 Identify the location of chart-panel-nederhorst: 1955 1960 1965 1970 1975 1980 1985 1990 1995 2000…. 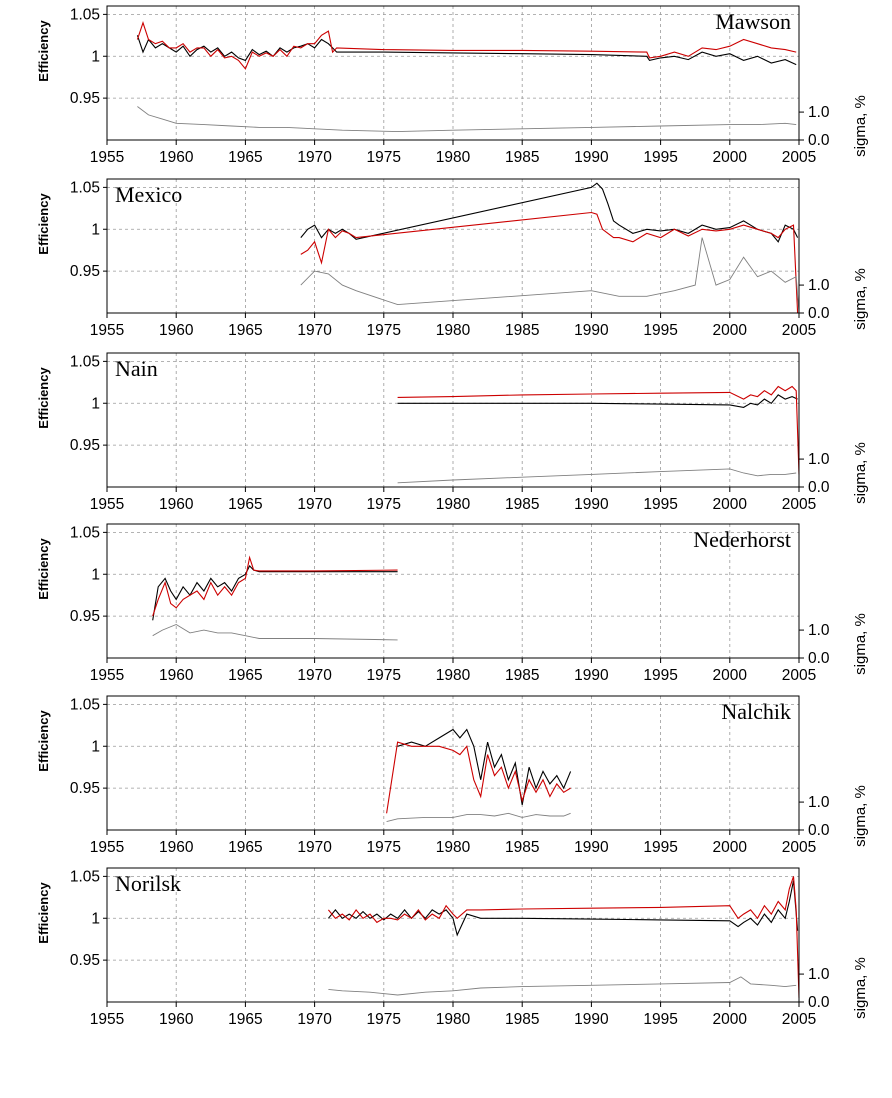
(452, 603).